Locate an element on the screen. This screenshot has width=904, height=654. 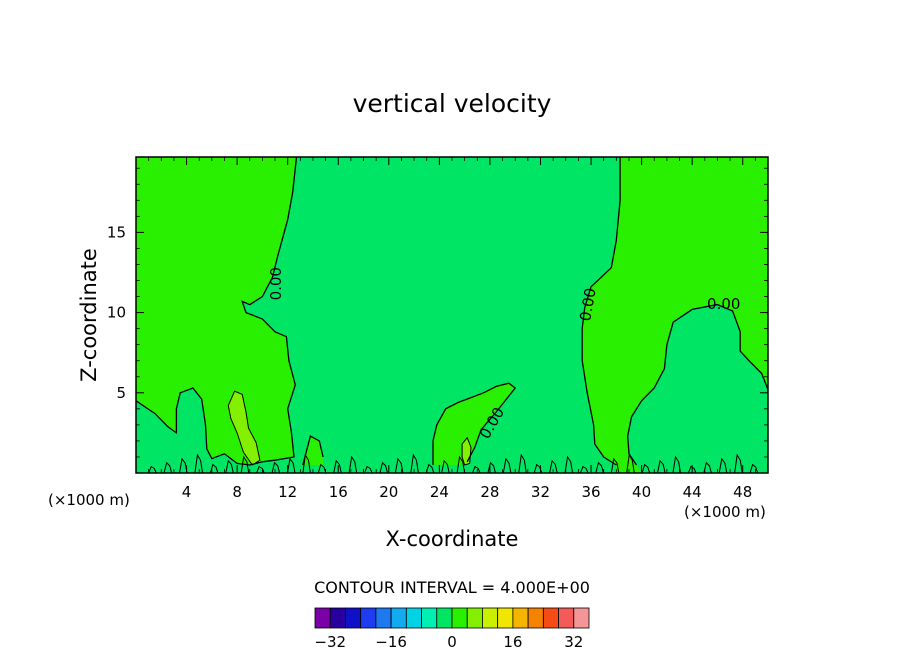
colorbar-tick-label: 16 is located at coordinates (512, 642).